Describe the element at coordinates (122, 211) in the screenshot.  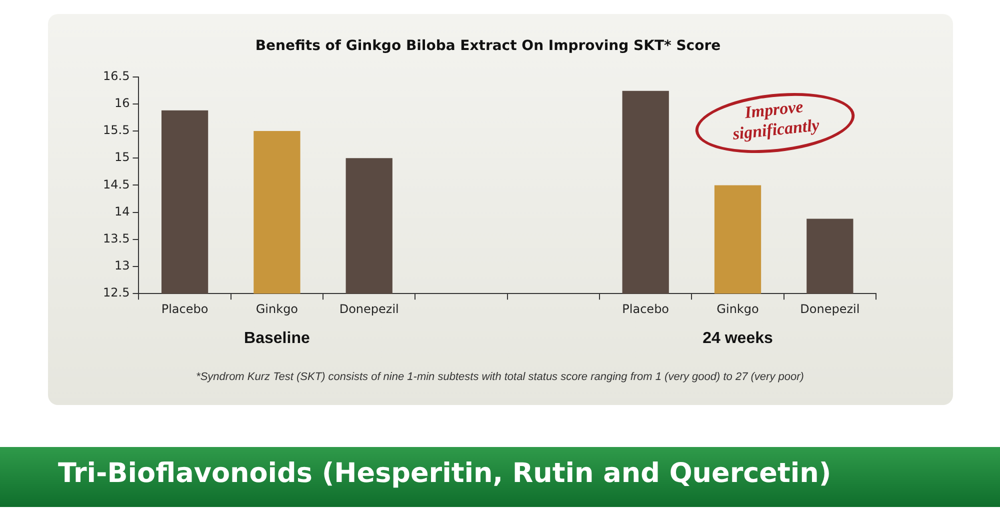
I see `y-tick-label: 14` at that location.